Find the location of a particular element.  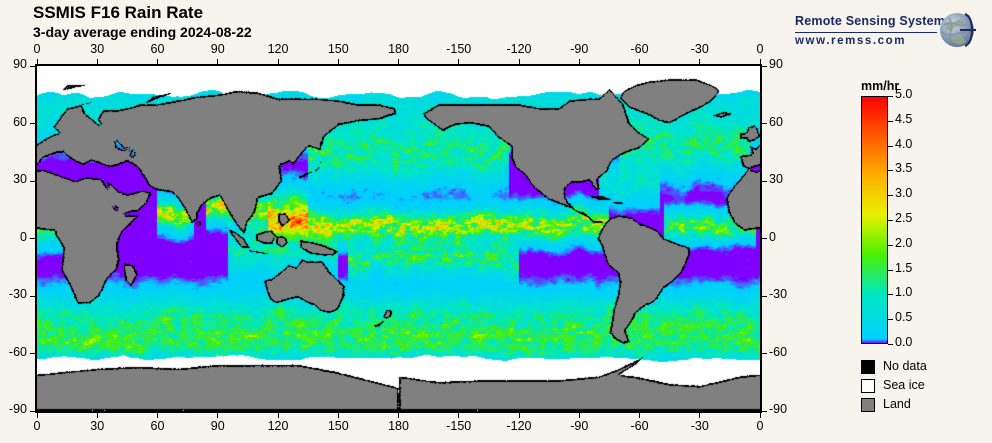

logo-organization-name: Remote Sensing Systems is located at coordinates (874, 21).